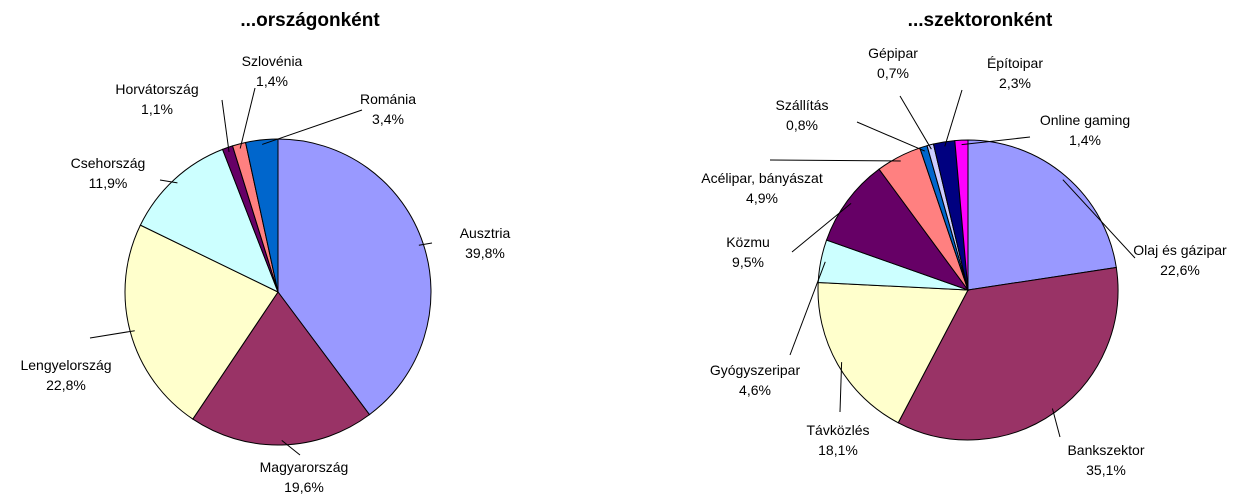 This screenshot has height=504, width=1252. I want to click on slice-label: Távközlés, so click(837, 430).